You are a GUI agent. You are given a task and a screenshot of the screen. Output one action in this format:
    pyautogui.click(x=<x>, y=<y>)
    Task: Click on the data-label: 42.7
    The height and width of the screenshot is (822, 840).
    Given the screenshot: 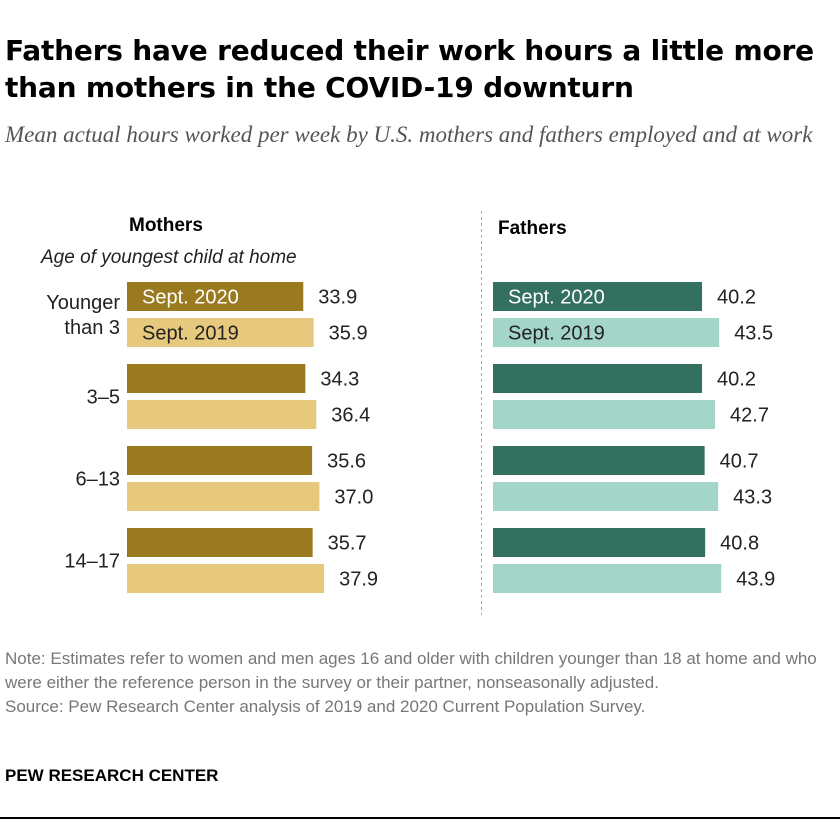 What is the action you would take?
    pyautogui.click(x=749, y=416)
    